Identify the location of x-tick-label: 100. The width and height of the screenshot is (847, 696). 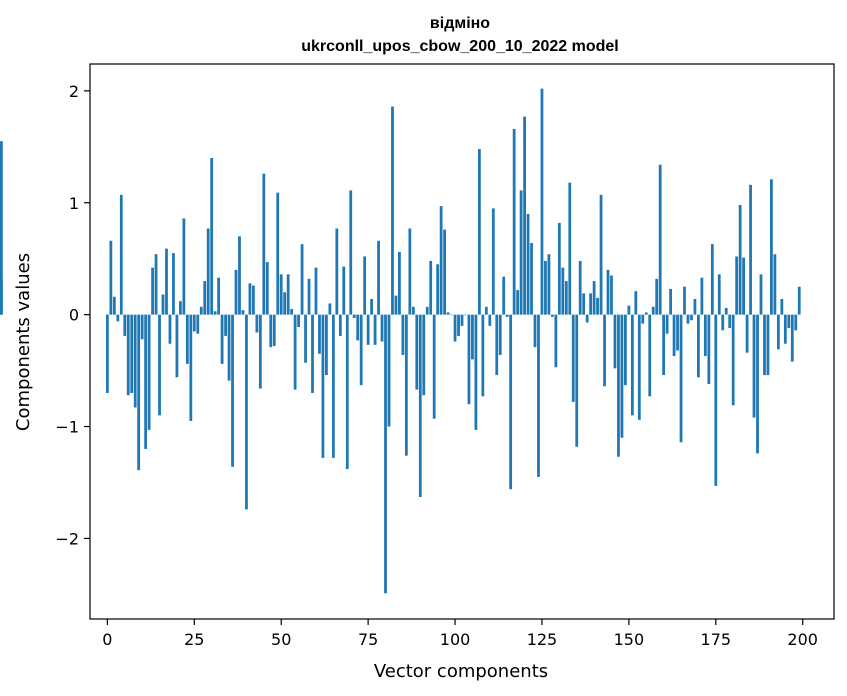
(455, 639).